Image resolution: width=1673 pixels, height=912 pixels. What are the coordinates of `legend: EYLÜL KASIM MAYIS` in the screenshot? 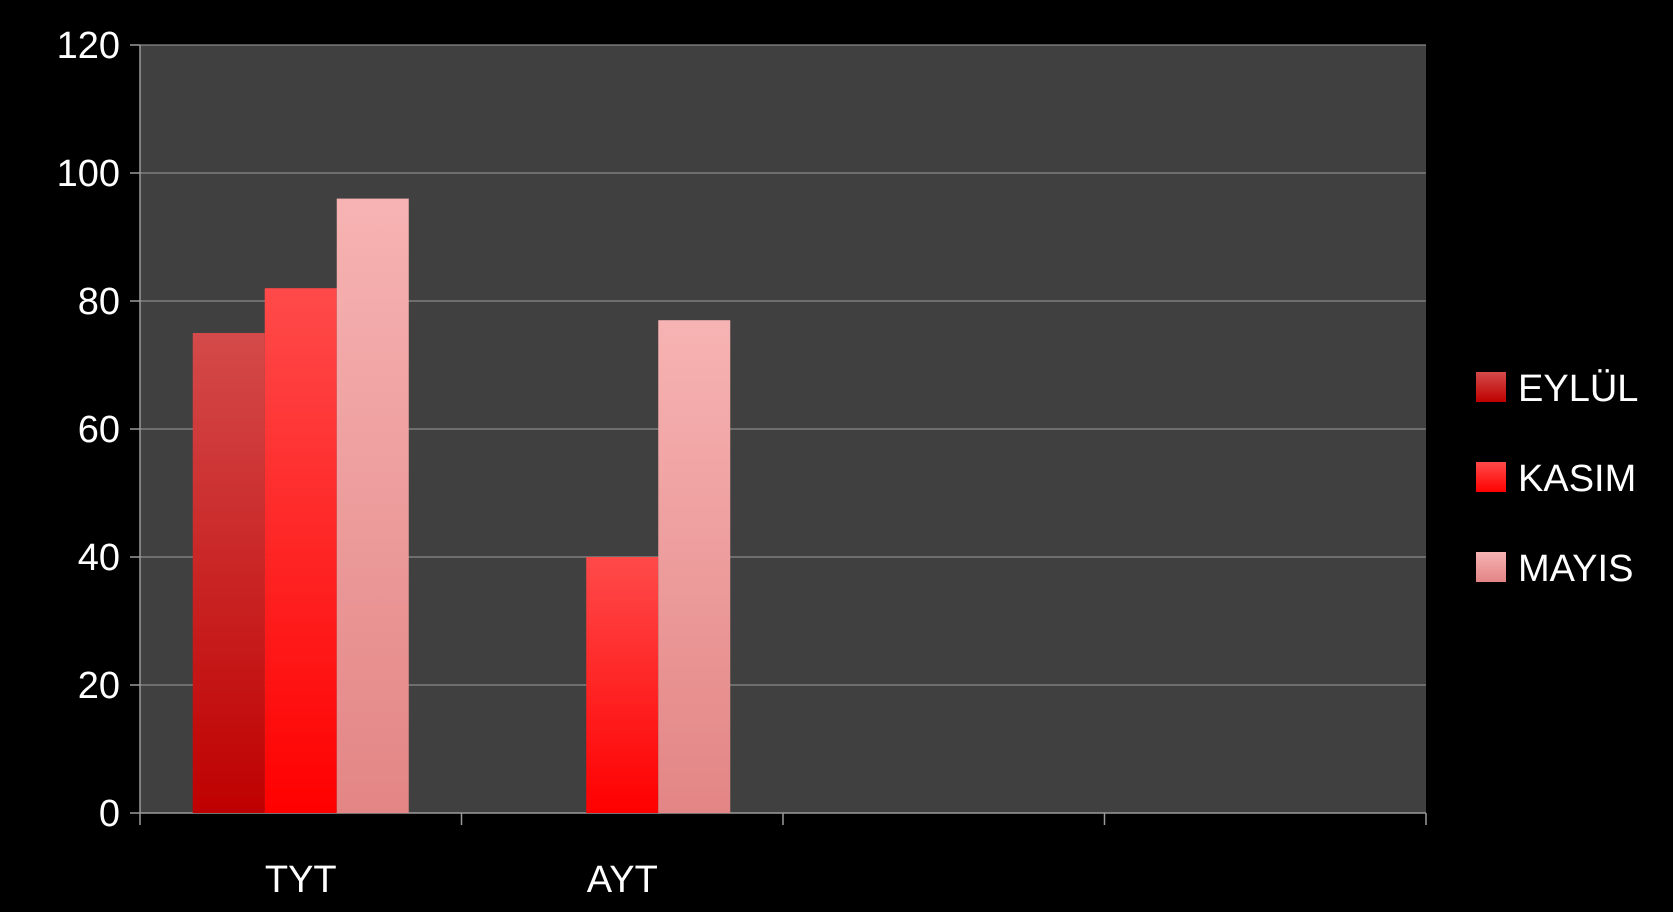 It's located at (1557, 479).